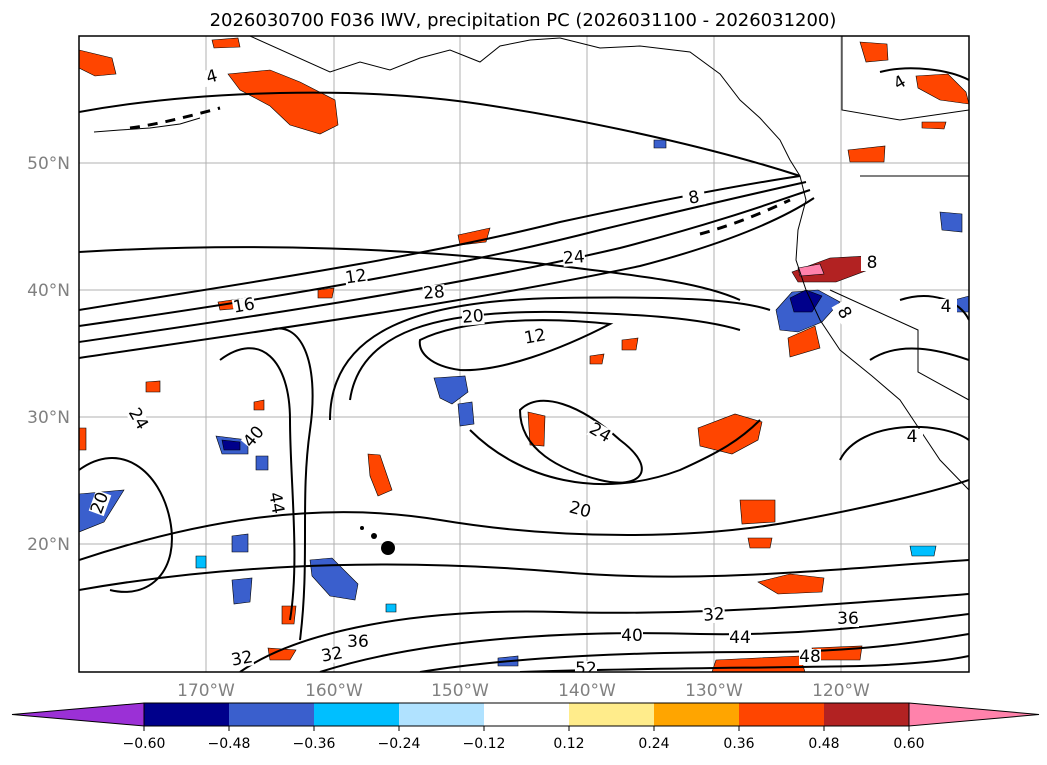  I want to click on contour-label: 36, so click(358, 642).